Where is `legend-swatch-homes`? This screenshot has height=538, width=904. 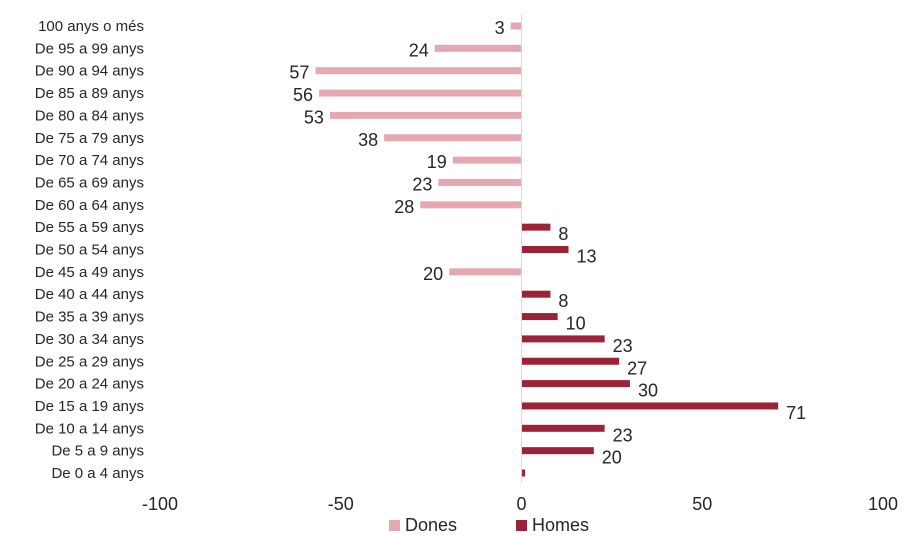
legend-swatch-homes is located at coordinates (521, 525).